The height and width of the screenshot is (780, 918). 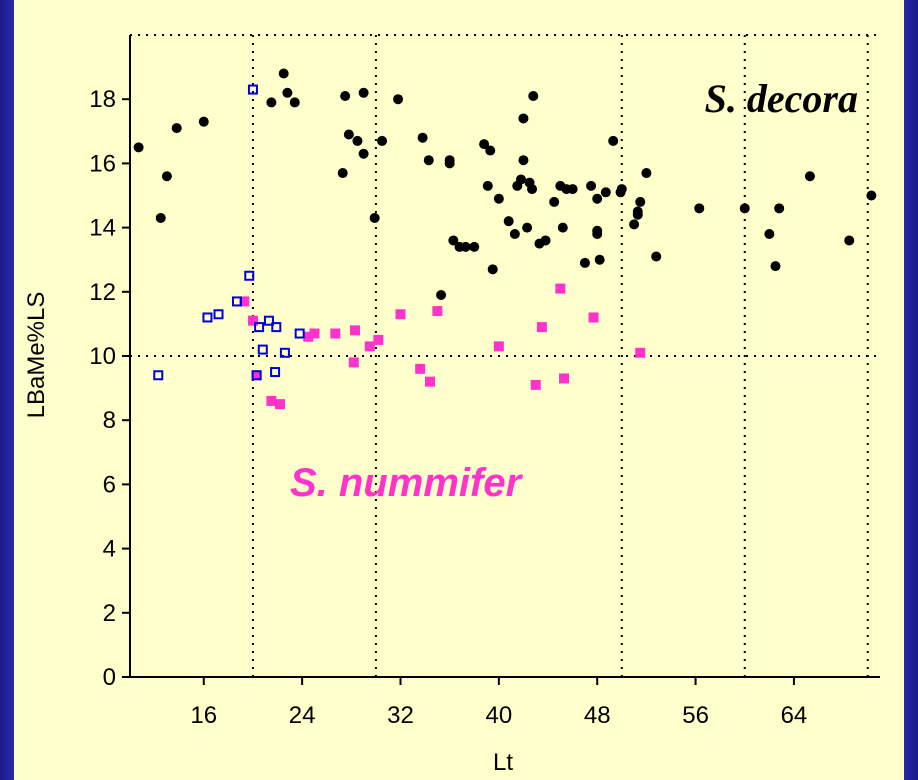 What do you see at coordinates (102, 292) in the screenshot?
I see `y-tick-label: 12` at bounding box center [102, 292].